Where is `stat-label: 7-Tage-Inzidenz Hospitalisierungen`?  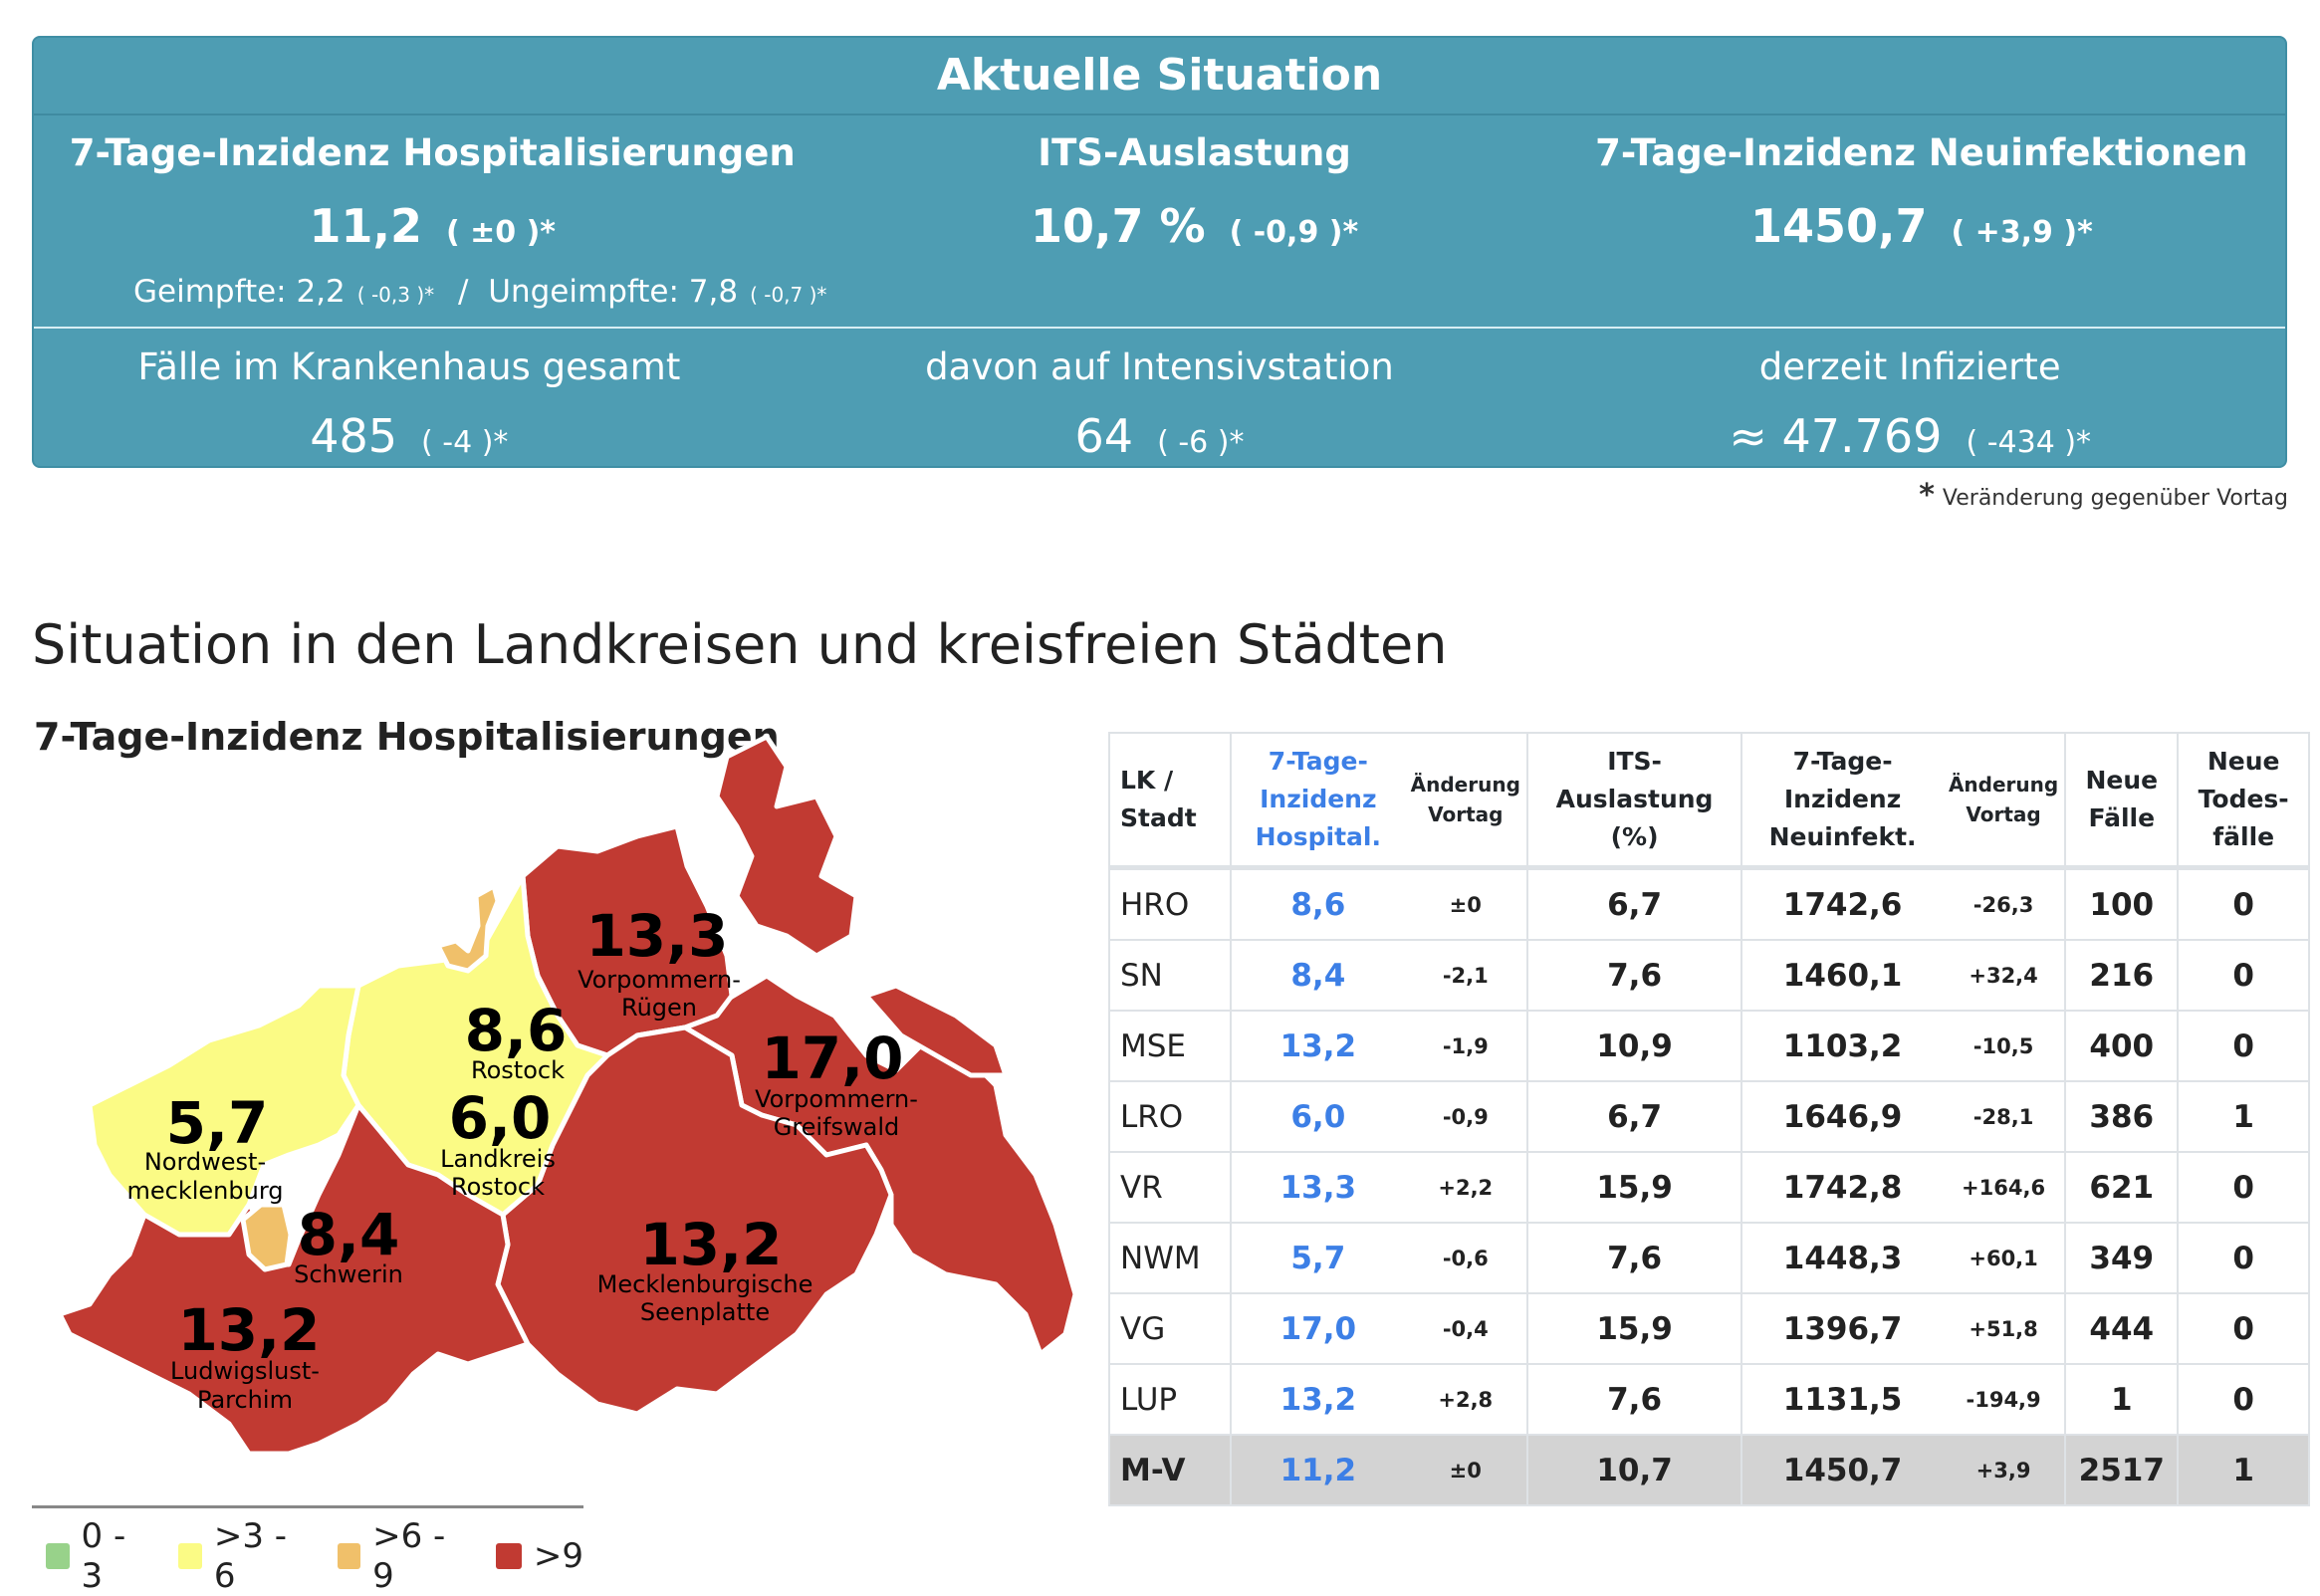 stat-label: 7-Tage-Inzidenz Hospitalisierungen is located at coordinates (432, 152).